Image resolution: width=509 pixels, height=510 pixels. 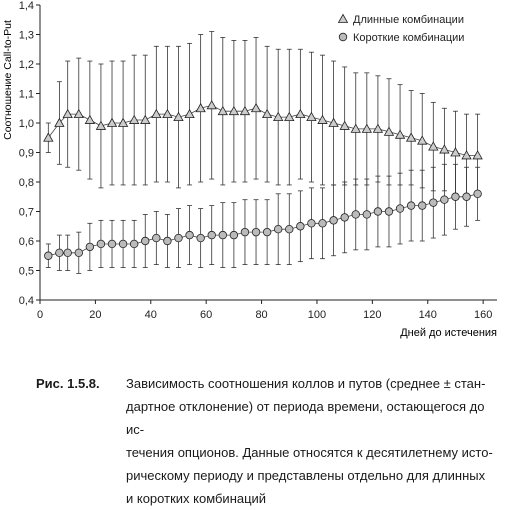 I want to click on y-tick-label: 0,7, so click(x=26, y=213).